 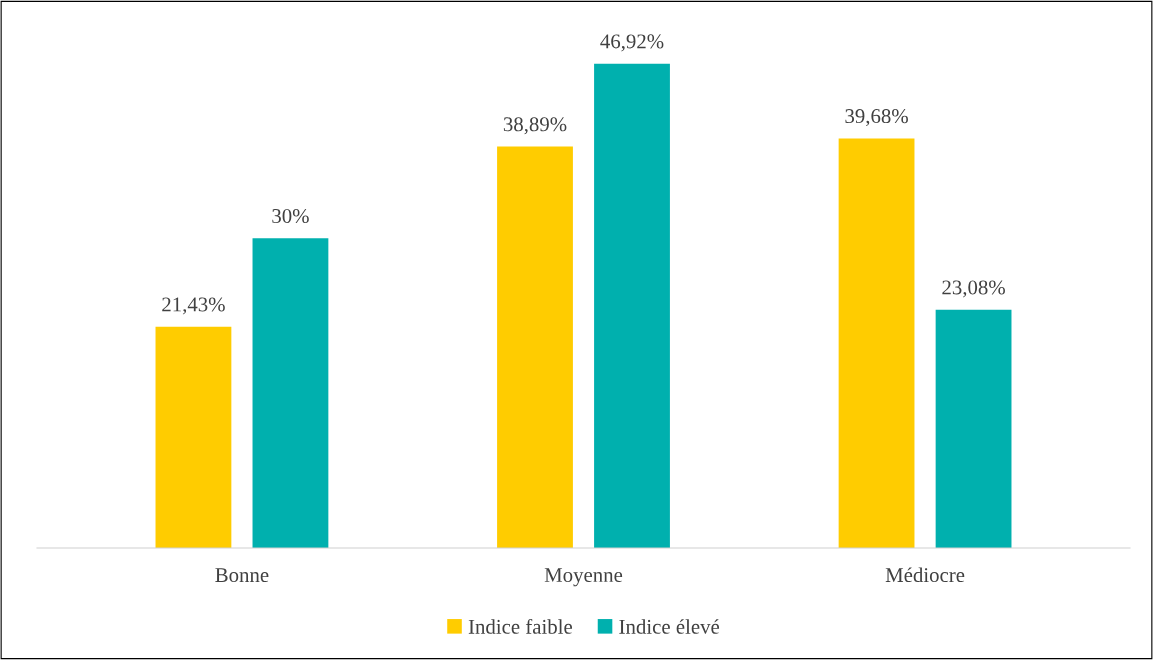 I want to click on data-label: 46,92%, so click(x=632, y=43).